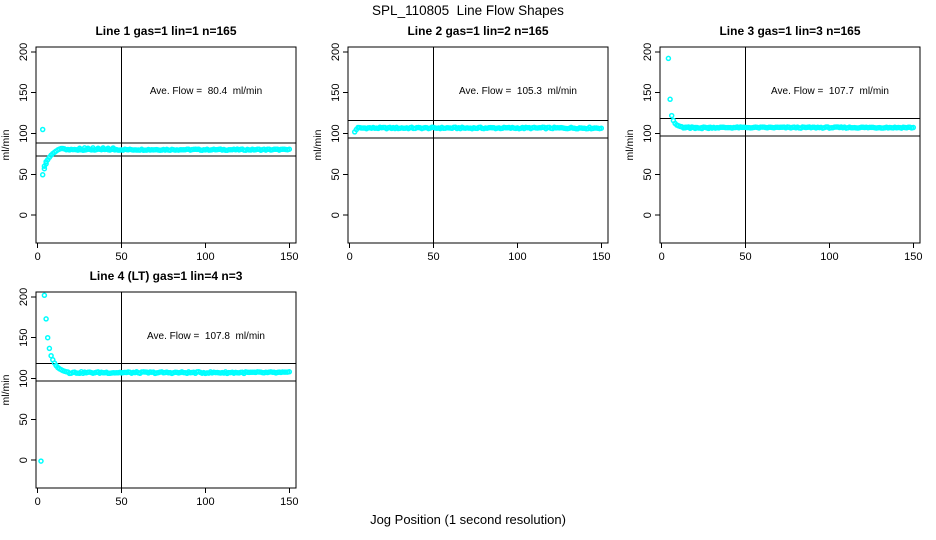 The image size is (936, 540). Describe the element at coordinates (468, 519) in the screenshot. I see `x-axis-label: Jog Position (1 second resolution)` at that location.